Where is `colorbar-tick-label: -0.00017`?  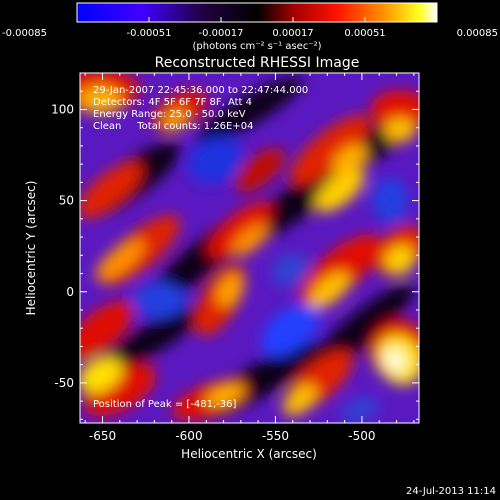 colorbar-tick-label: -0.00017 is located at coordinates (221, 33).